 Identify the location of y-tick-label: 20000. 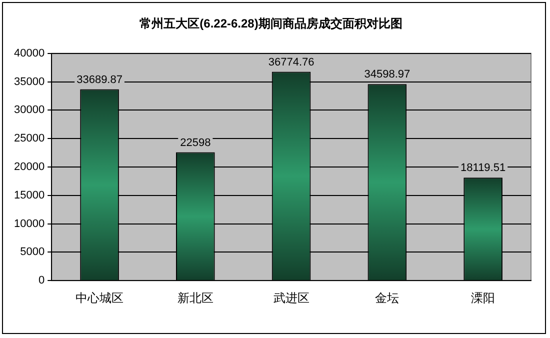
(29, 167).